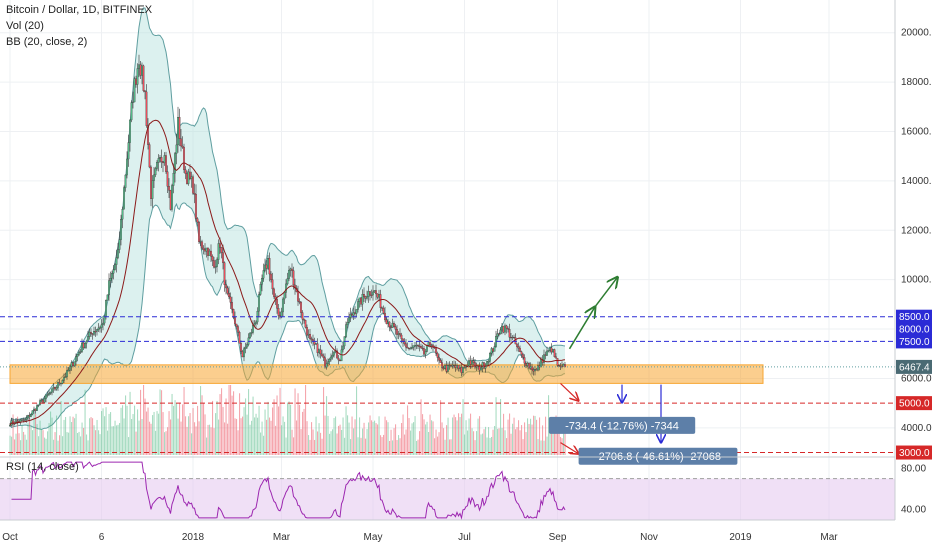 Image resolution: width=932 pixels, height=550 pixels. I want to click on last-price-tag-bg, so click(914, 366).